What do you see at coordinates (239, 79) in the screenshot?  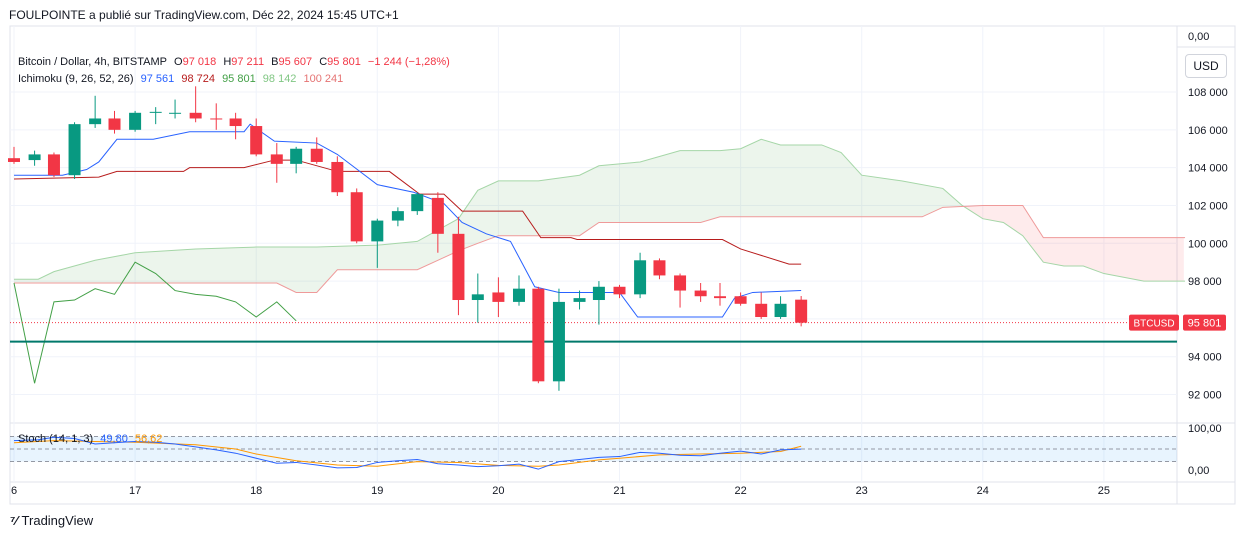 I see `chikou-value: 95 801` at bounding box center [239, 79].